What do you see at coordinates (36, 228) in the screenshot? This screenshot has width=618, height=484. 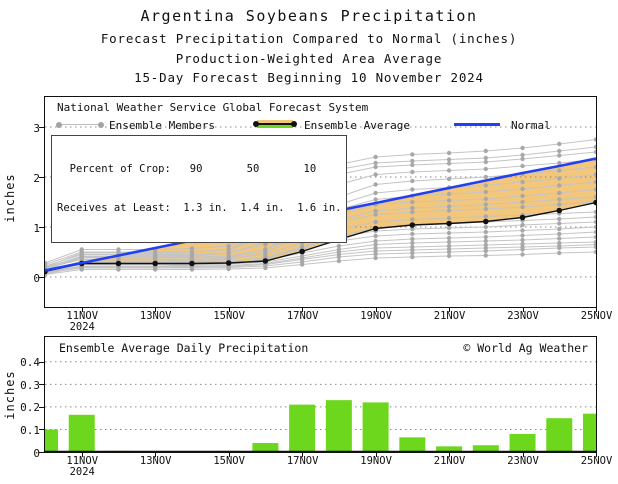 I see `y-tick-label: 1` at bounding box center [36, 228].